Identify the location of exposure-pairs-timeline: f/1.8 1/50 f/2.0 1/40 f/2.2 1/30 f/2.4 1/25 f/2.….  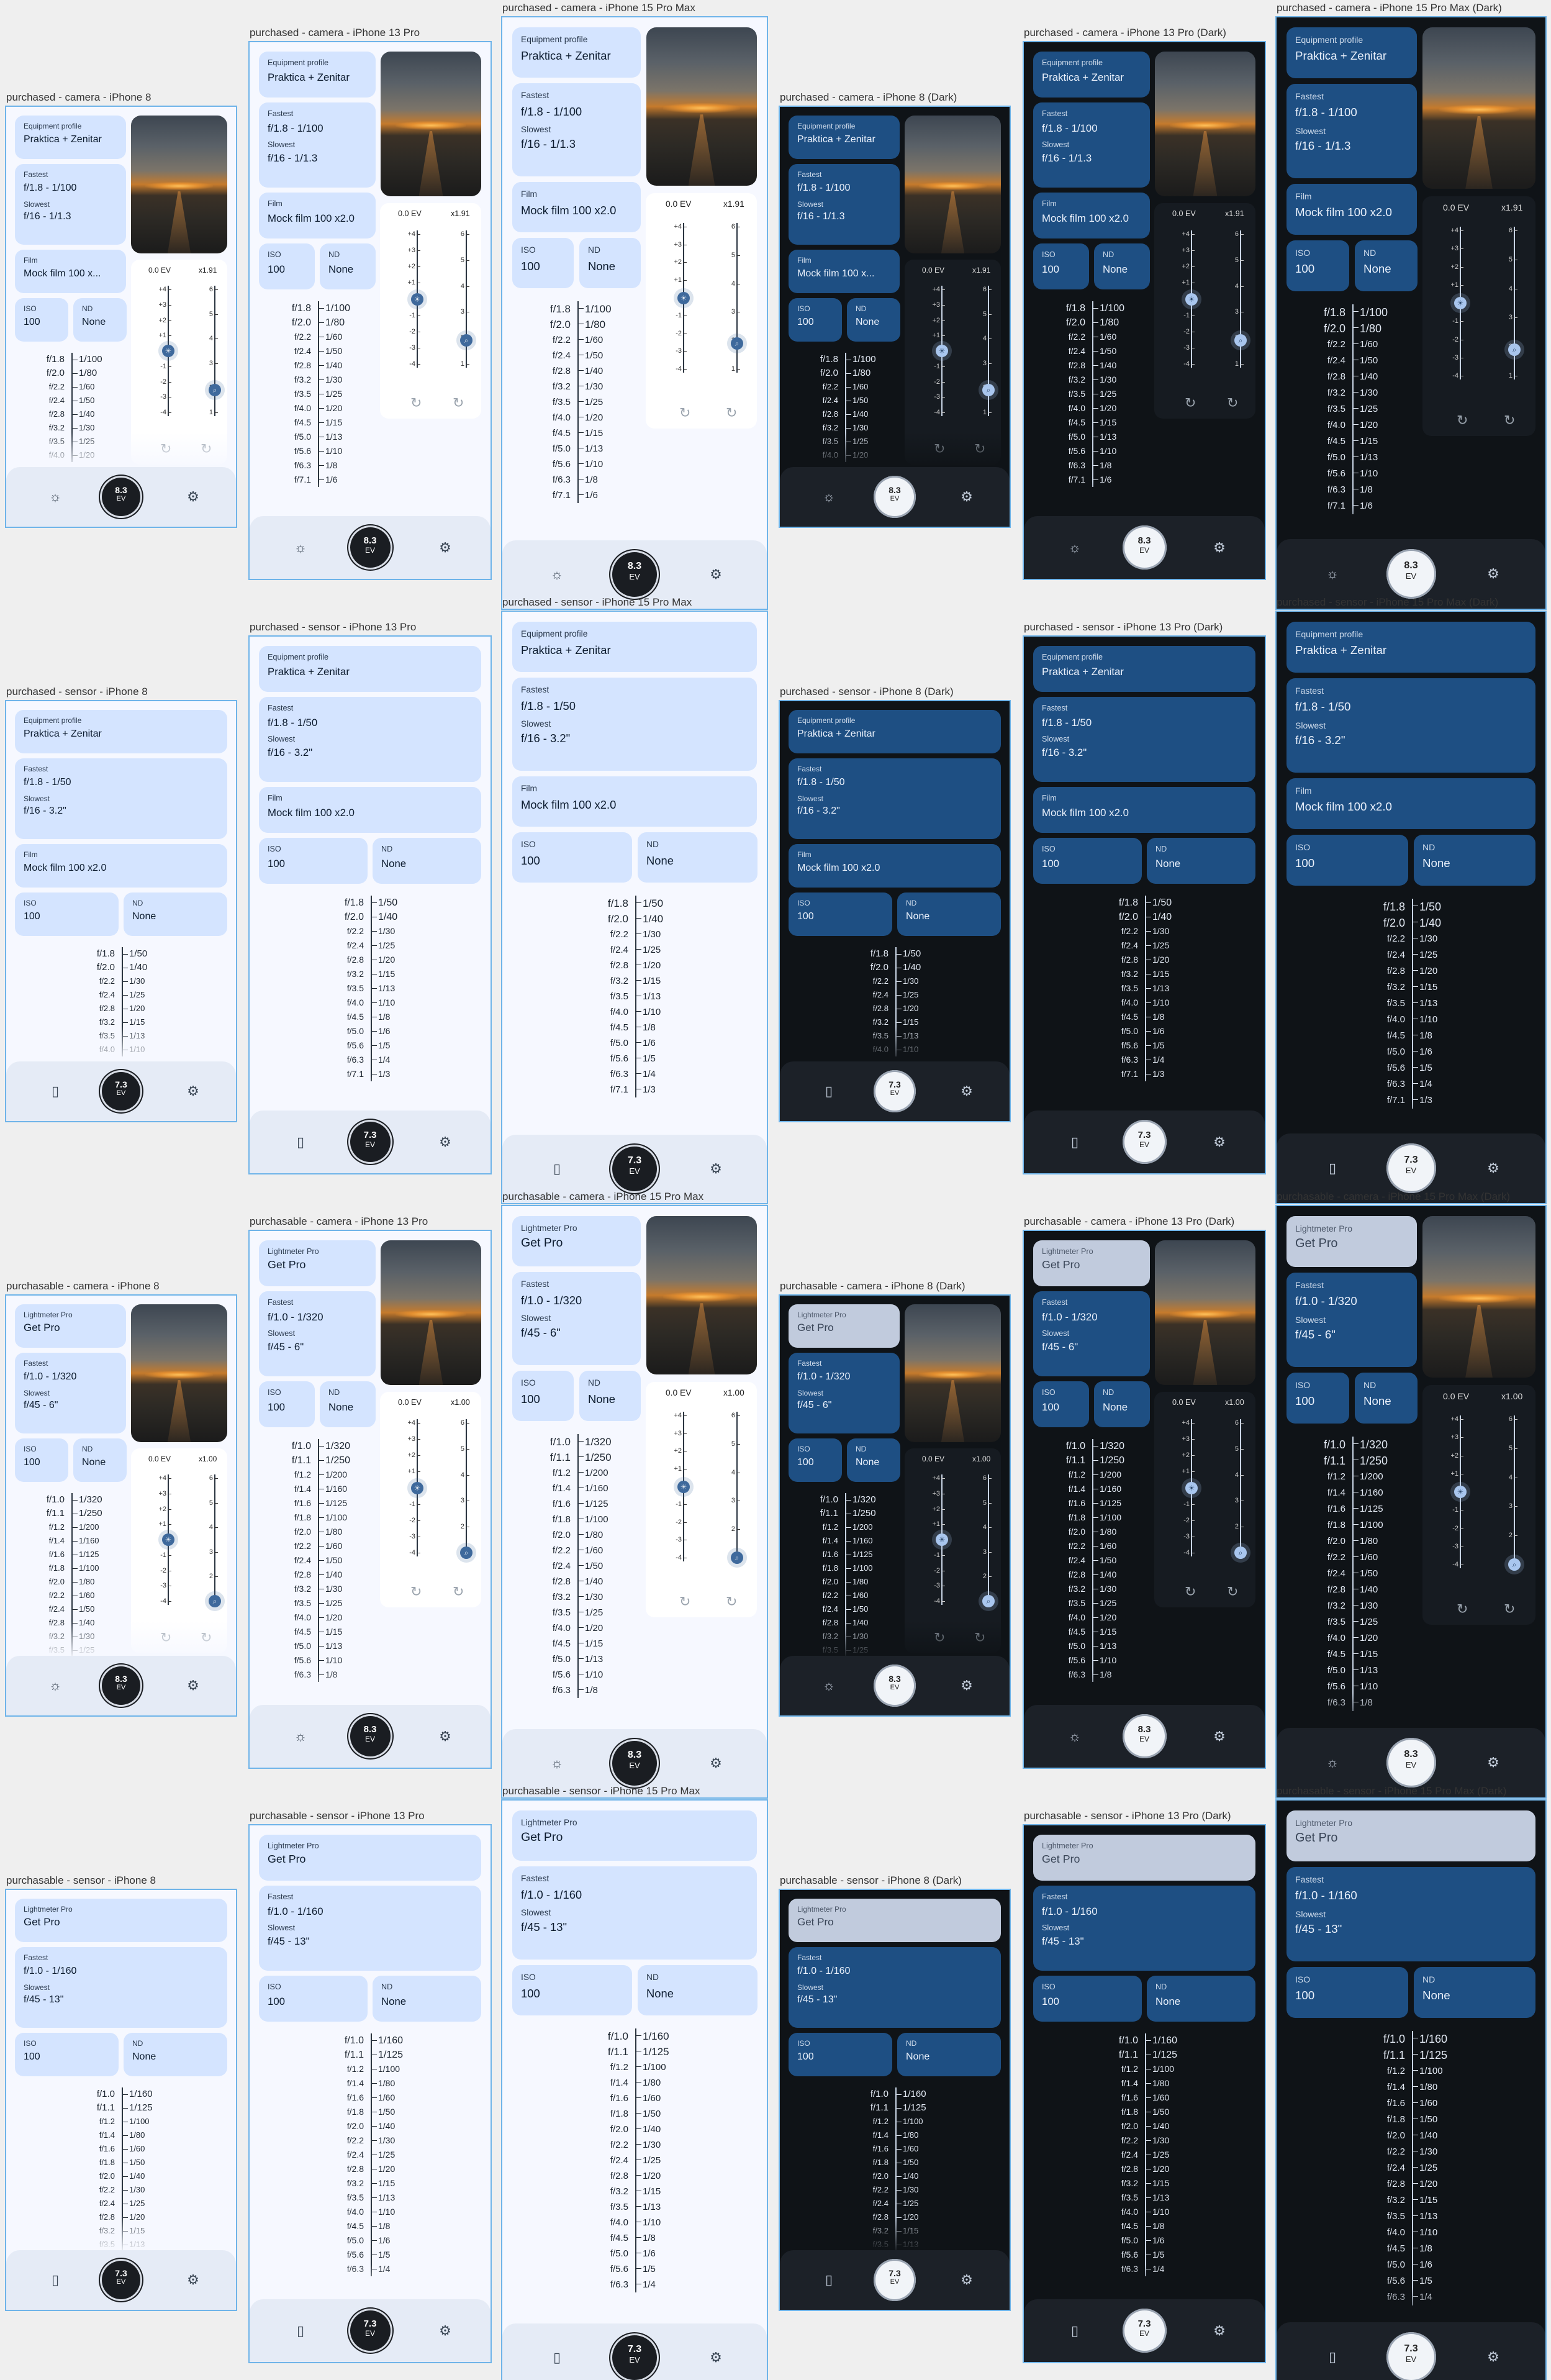
(370, 989).